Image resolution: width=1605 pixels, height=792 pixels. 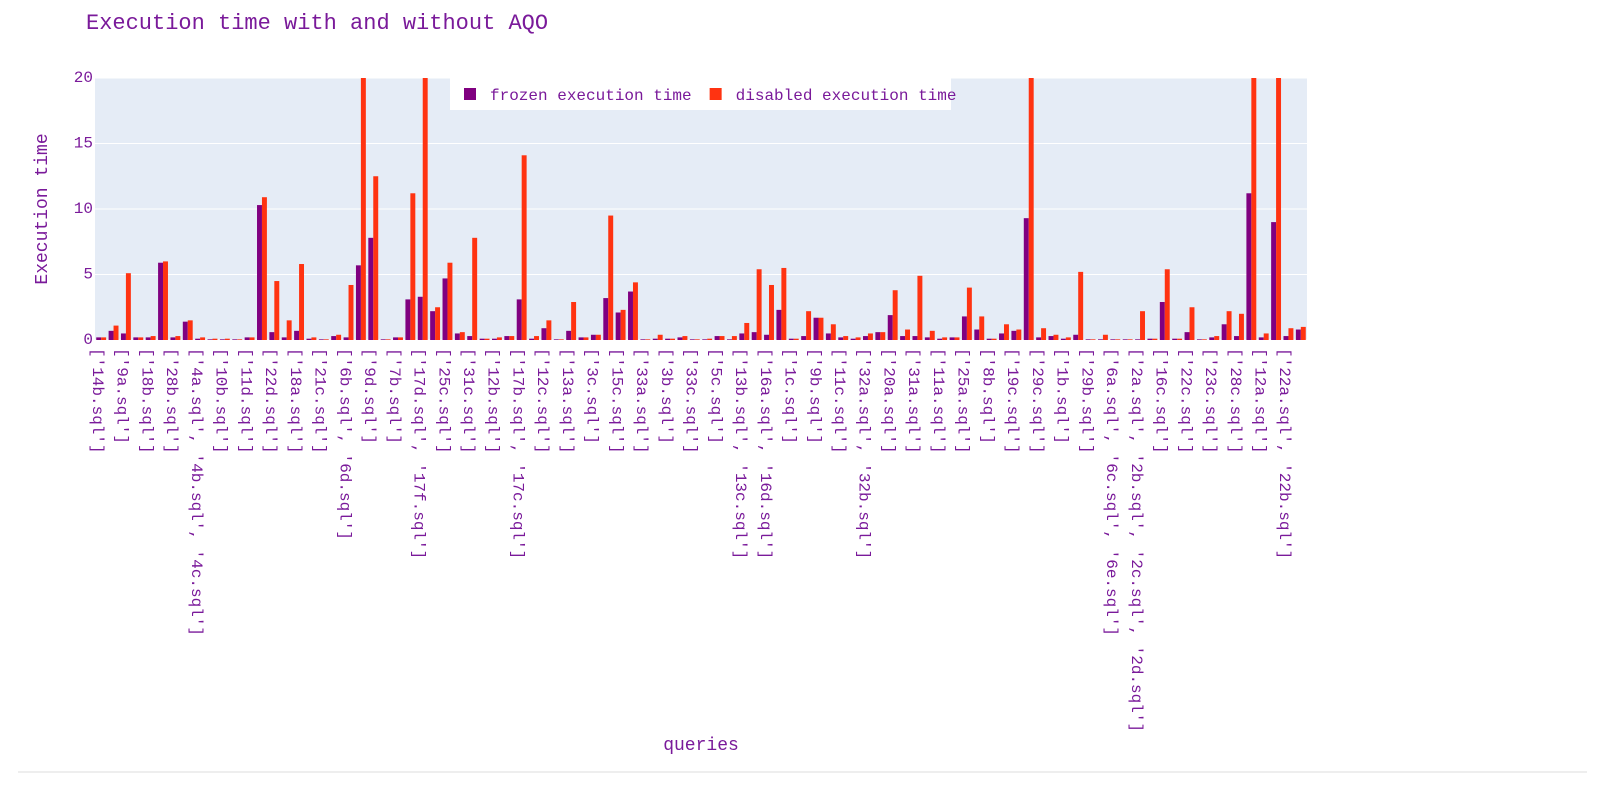 I want to click on y-tick-label: 20, so click(x=83, y=78).